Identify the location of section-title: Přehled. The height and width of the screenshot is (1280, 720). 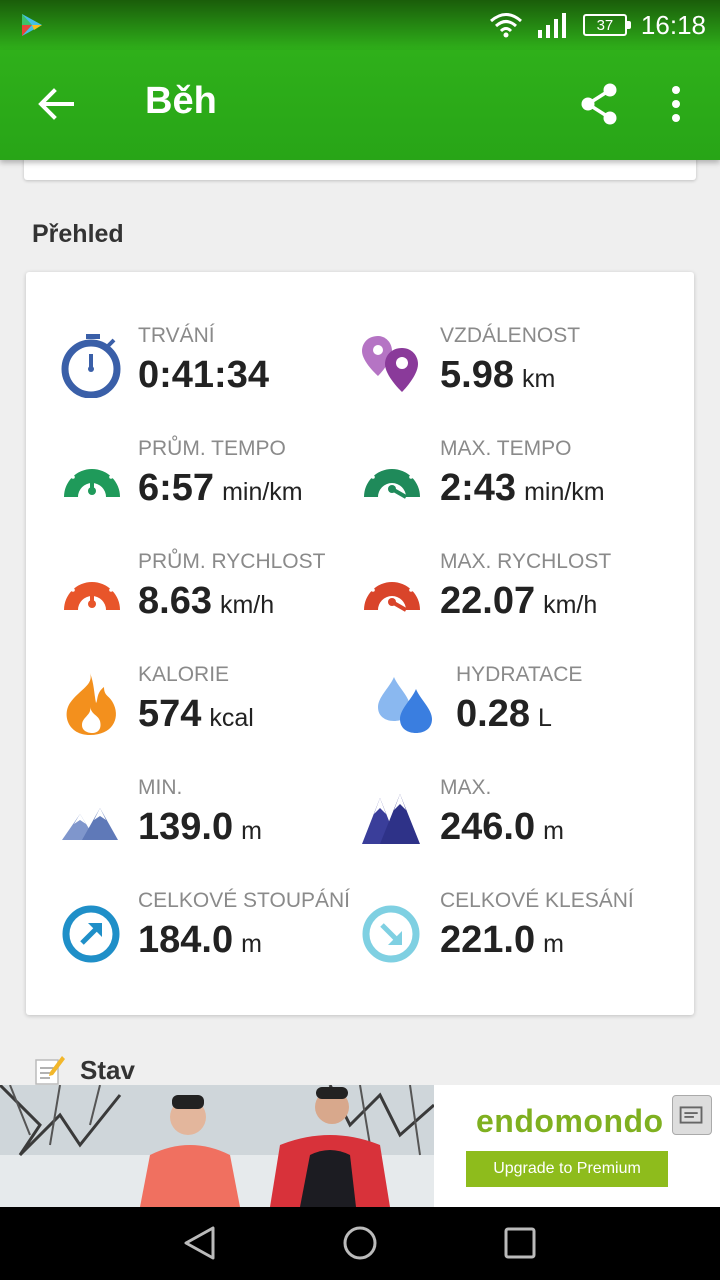
(78, 234).